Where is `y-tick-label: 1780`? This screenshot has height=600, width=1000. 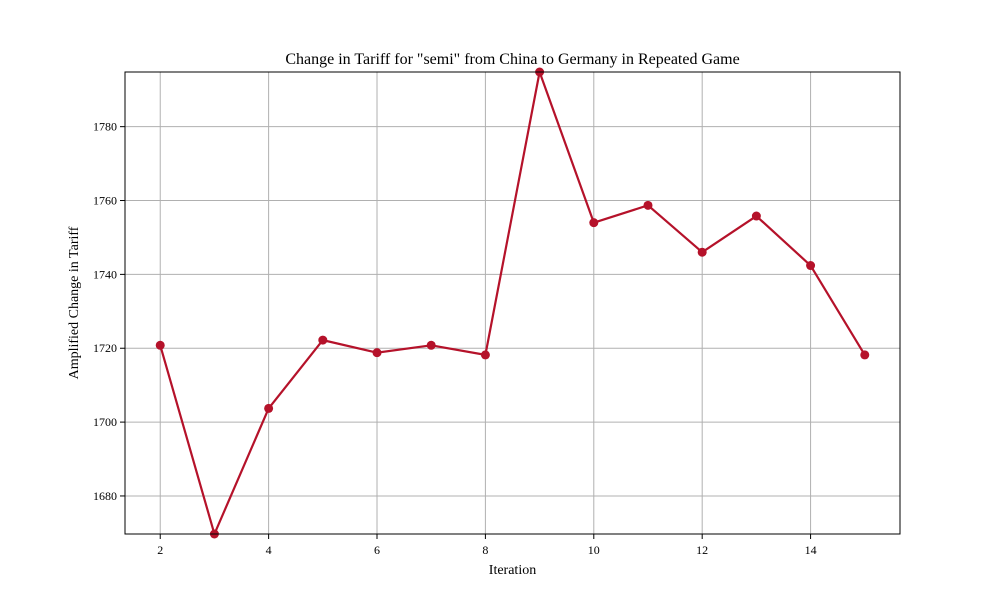 y-tick-label: 1780 is located at coordinates (105, 127).